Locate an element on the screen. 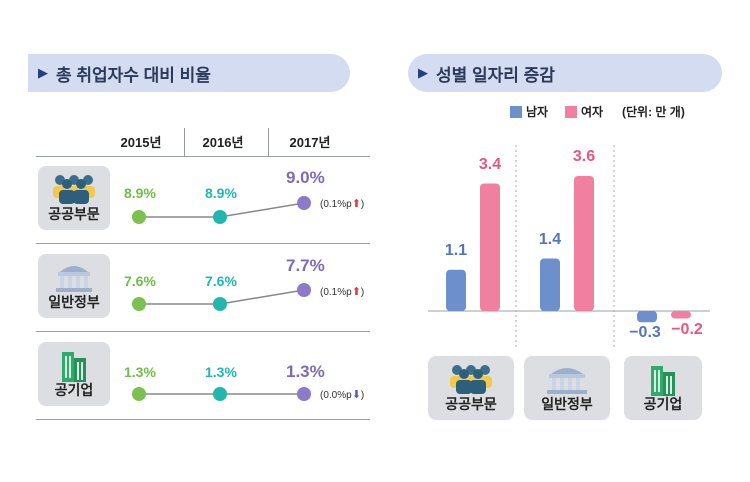 This screenshot has width=750, height=482. value-2017: 7.7% is located at coordinates (305, 265).